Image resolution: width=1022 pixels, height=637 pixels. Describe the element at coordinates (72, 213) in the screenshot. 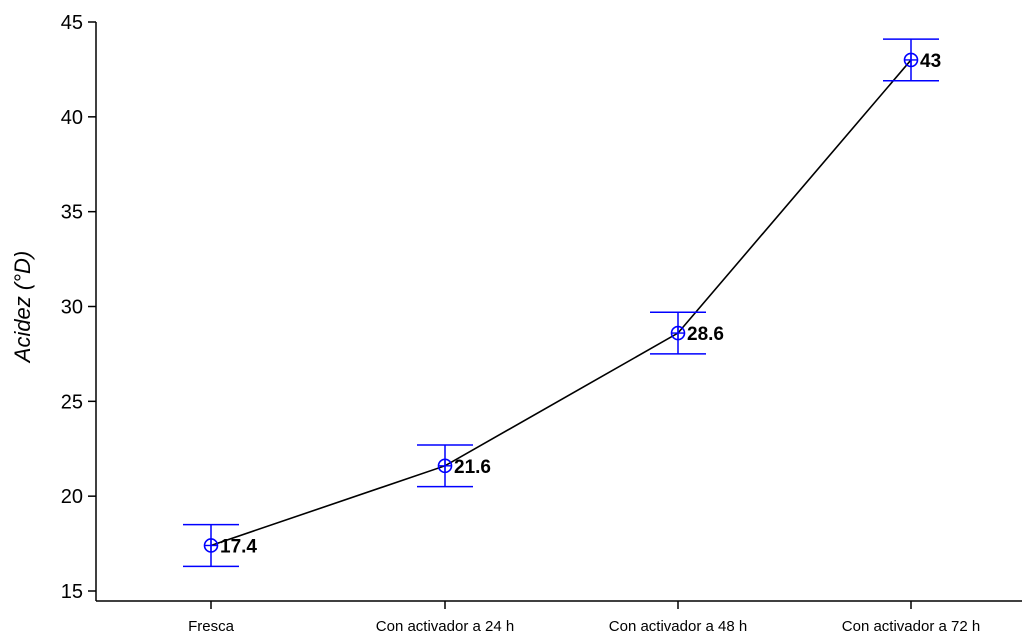

I see `y-tick-label: 35` at that location.